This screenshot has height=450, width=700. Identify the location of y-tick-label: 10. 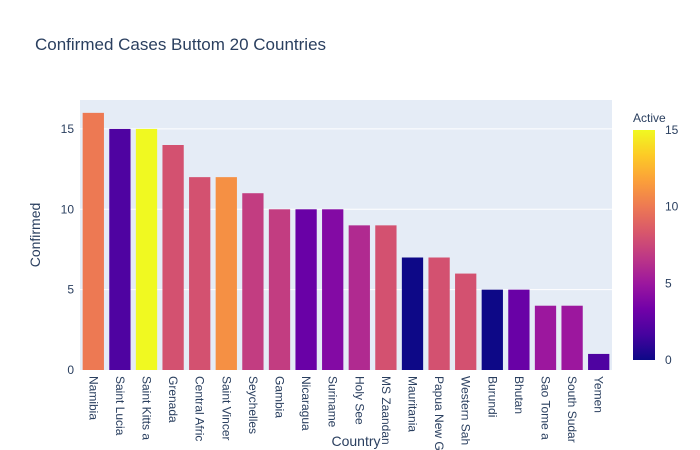
(68, 209).